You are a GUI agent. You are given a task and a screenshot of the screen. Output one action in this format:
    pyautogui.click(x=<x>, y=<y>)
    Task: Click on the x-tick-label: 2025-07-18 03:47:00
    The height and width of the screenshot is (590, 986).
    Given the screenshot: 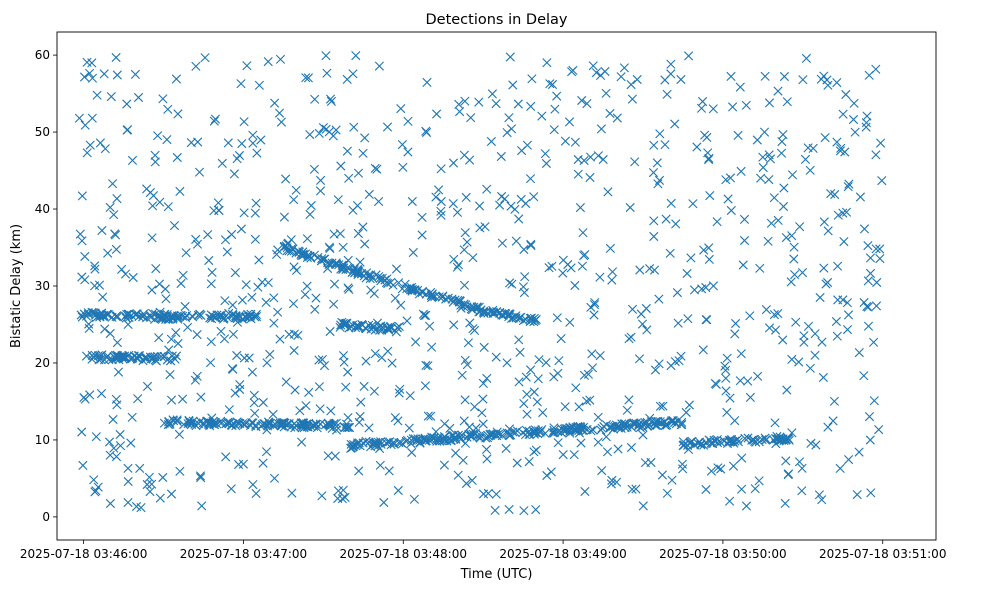 What is the action you would take?
    pyautogui.click(x=243, y=554)
    